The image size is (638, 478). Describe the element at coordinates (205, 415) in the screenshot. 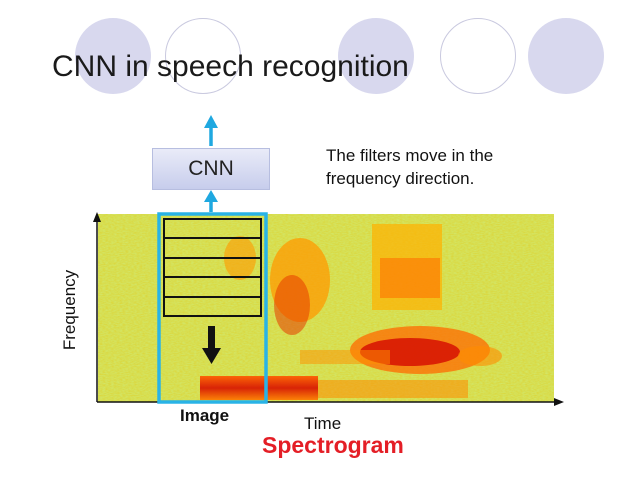

I see `image-label: Image` at that location.